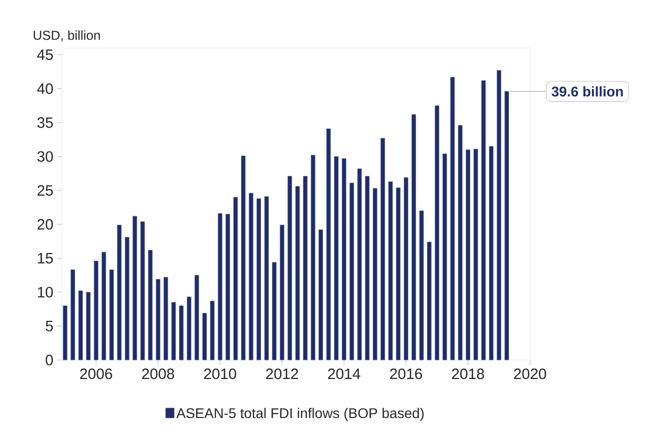 This screenshot has width=670, height=435. I want to click on y-tick-label: 5, so click(49, 326).